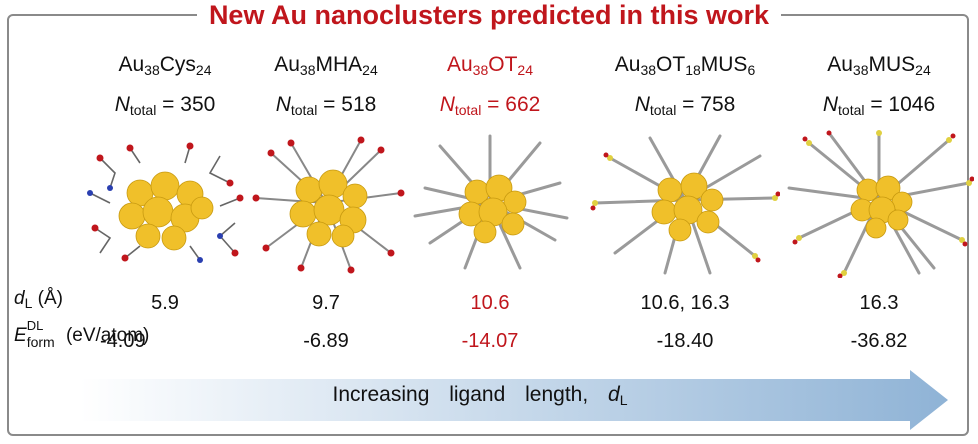  What do you see at coordinates (326, 85) in the screenshot?
I see `cluster-column-2: Au38MHA24 Ntotal = 518` at bounding box center [326, 85].